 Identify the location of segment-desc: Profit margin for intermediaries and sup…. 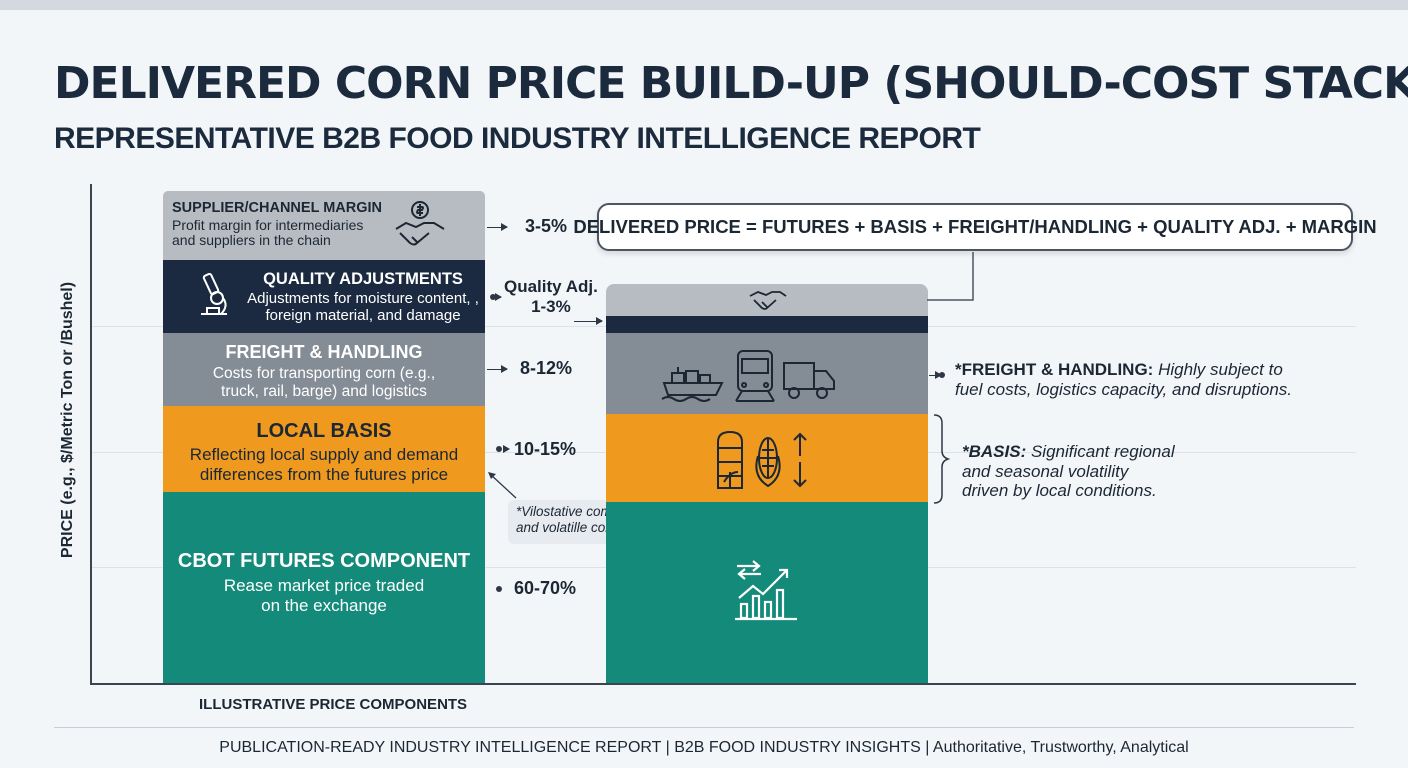
(268, 232).